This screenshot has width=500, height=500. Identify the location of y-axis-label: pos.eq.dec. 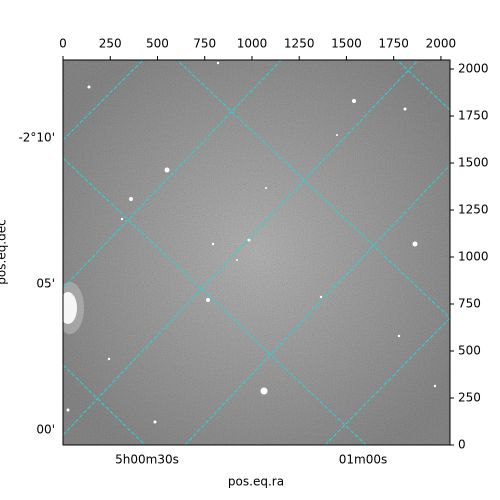
(4, 251).